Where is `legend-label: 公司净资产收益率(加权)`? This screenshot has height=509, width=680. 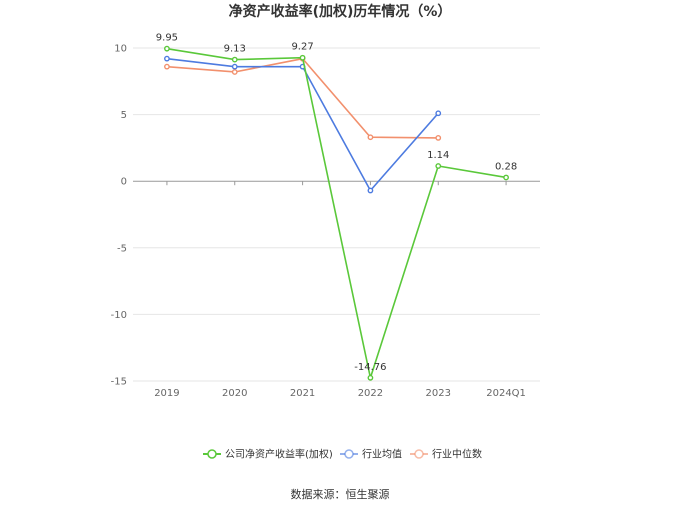 legend-label: 公司净资产收益率(加权) is located at coordinates (279, 454).